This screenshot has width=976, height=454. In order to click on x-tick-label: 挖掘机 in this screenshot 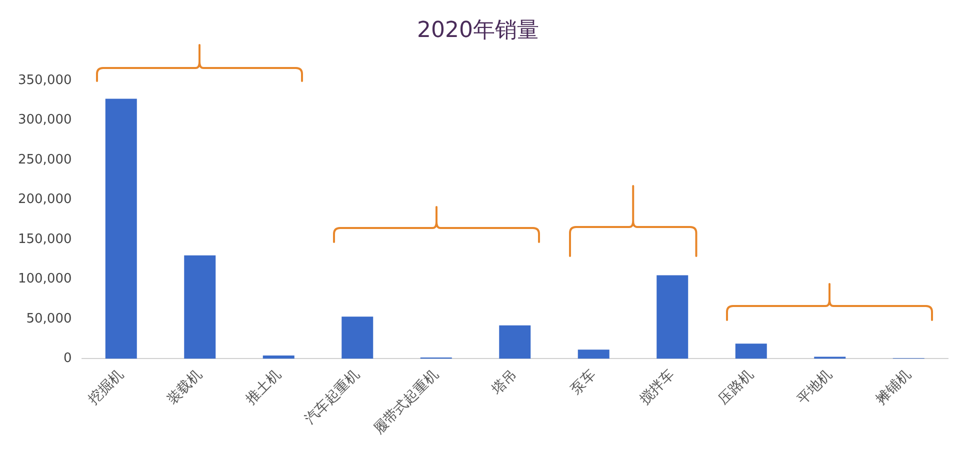, I will do `click(106, 387)`.